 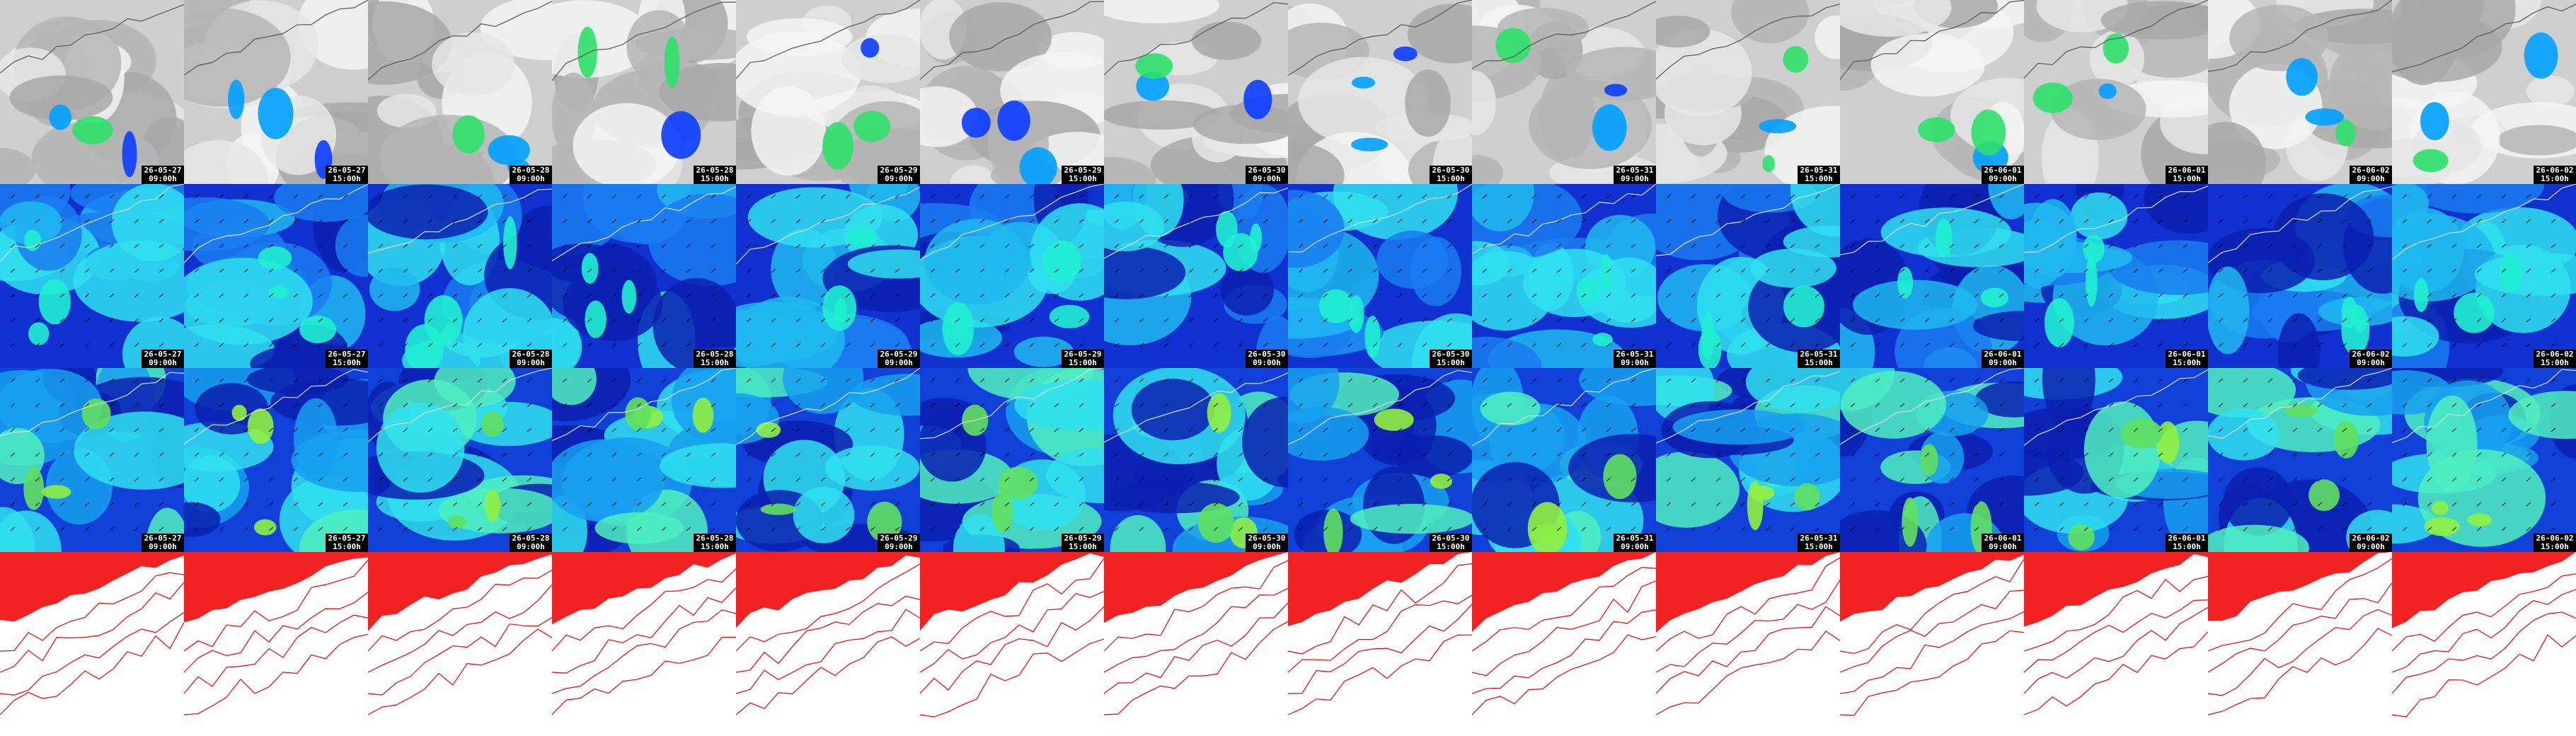 What do you see at coordinates (2003, 355) in the screenshot?
I see `date-label: 26-06-01` at bounding box center [2003, 355].